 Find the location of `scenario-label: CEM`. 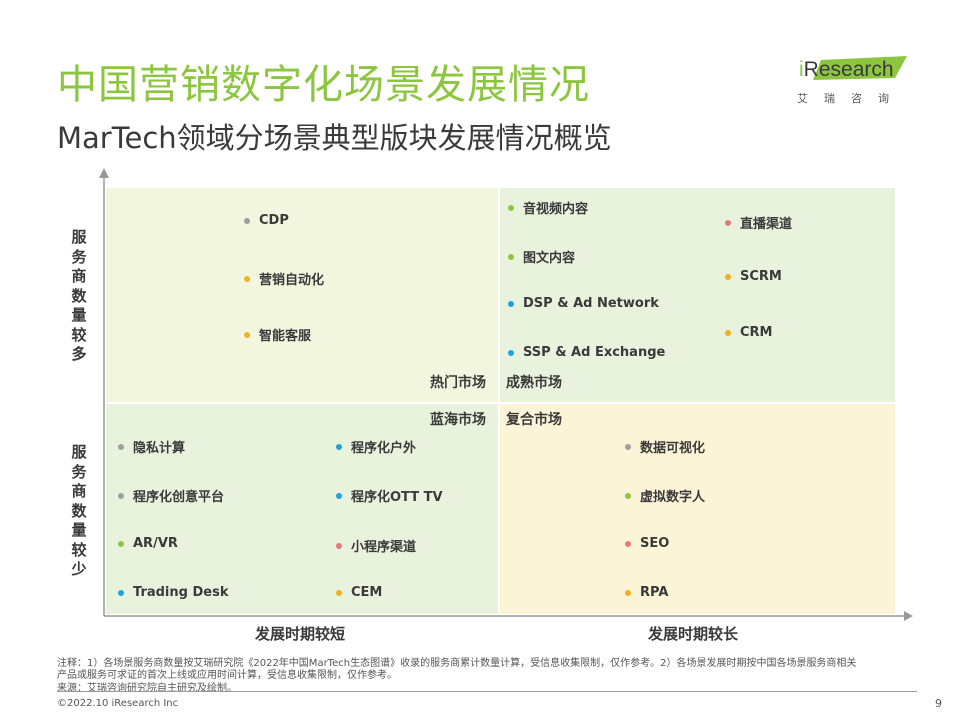

scenario-label: CEM is located at coordinates (367, 592).